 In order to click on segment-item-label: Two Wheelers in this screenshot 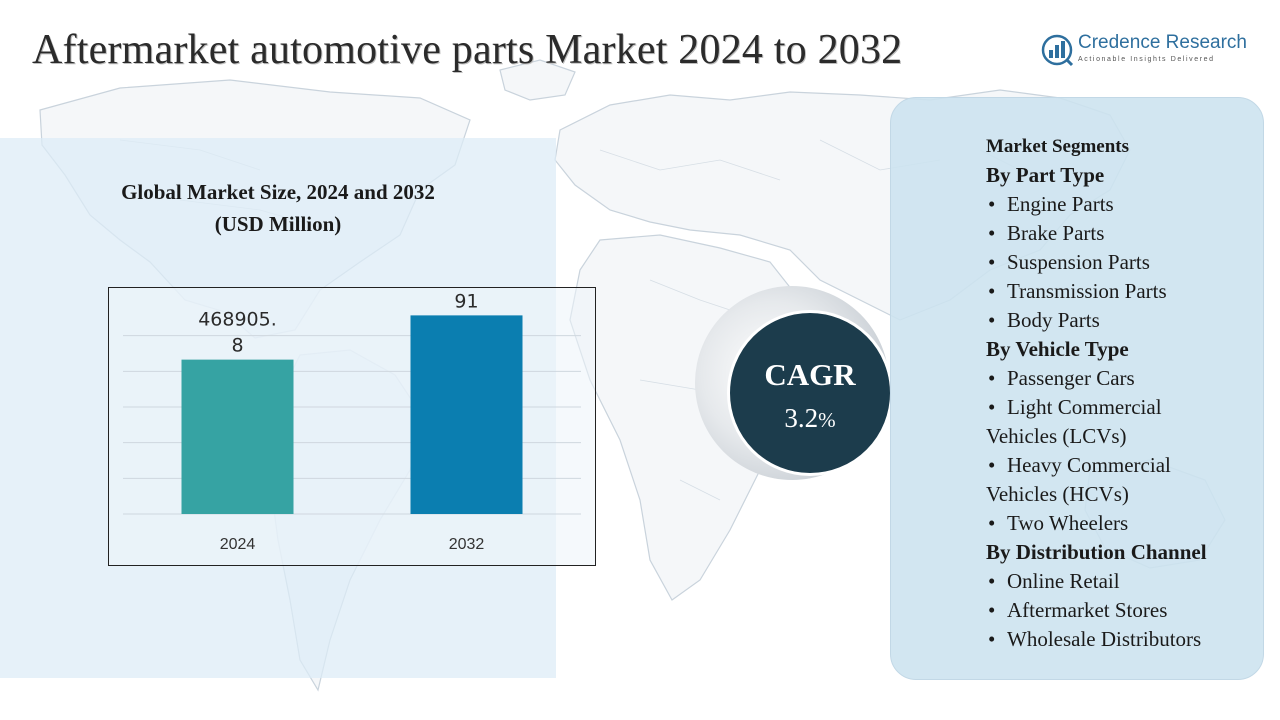, I will do `click(1068, 523)`.